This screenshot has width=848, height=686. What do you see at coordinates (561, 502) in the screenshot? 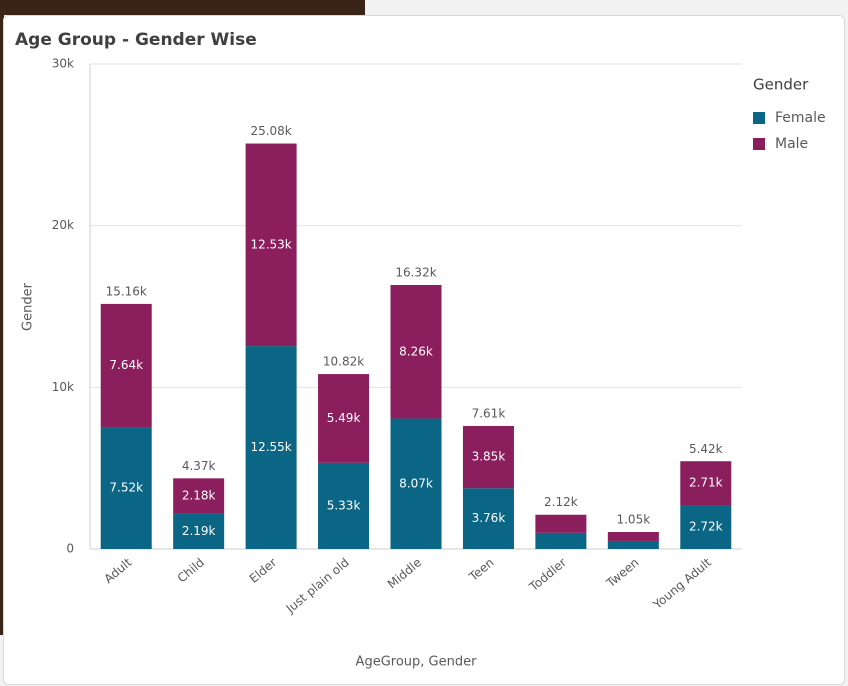
I see `total-label: 2.12k` at bounding box center [561, 502].